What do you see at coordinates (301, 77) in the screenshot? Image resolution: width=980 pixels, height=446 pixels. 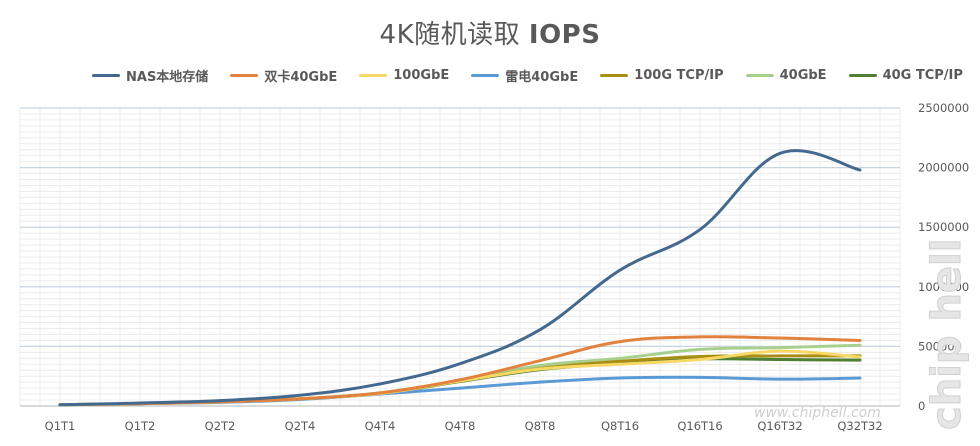 I see `legend-label: 双卡40GbE` at bounding box center [301, 77].